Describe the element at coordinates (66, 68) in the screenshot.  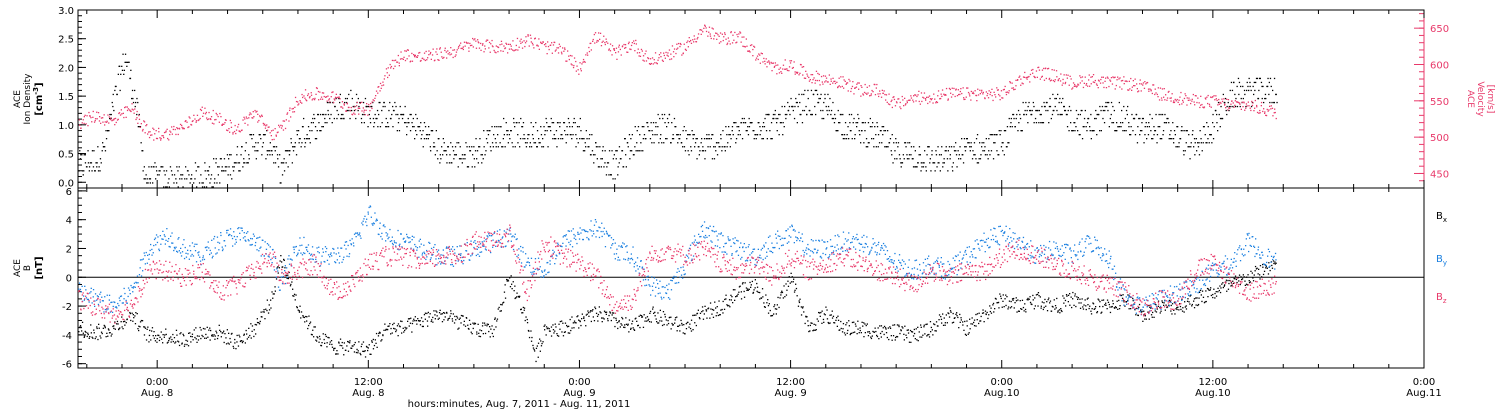
I see `density-tick-label: 2.0` at that location.